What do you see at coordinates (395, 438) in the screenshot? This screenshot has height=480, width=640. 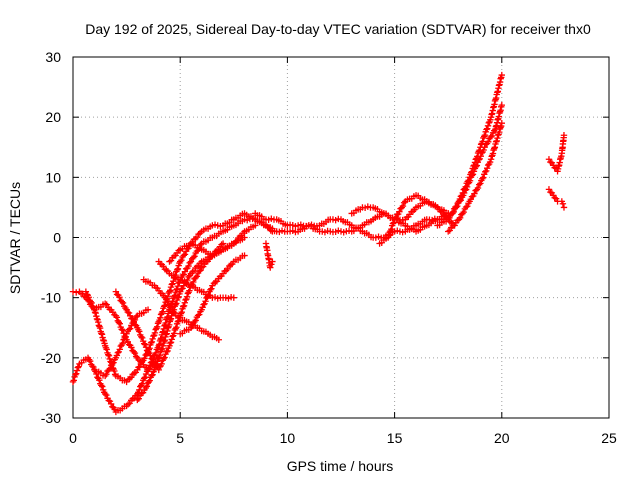 I see `x-tick-label: 15` at bounding box center [395, 438].